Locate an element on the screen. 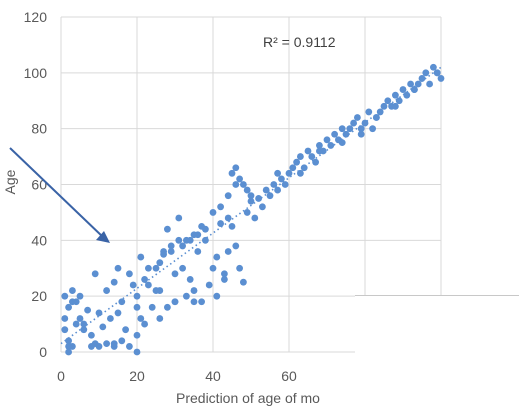 Image resolution: width=519 pixels, height=414 pixels. pointer-arrow is located at coordinates (59, 195).